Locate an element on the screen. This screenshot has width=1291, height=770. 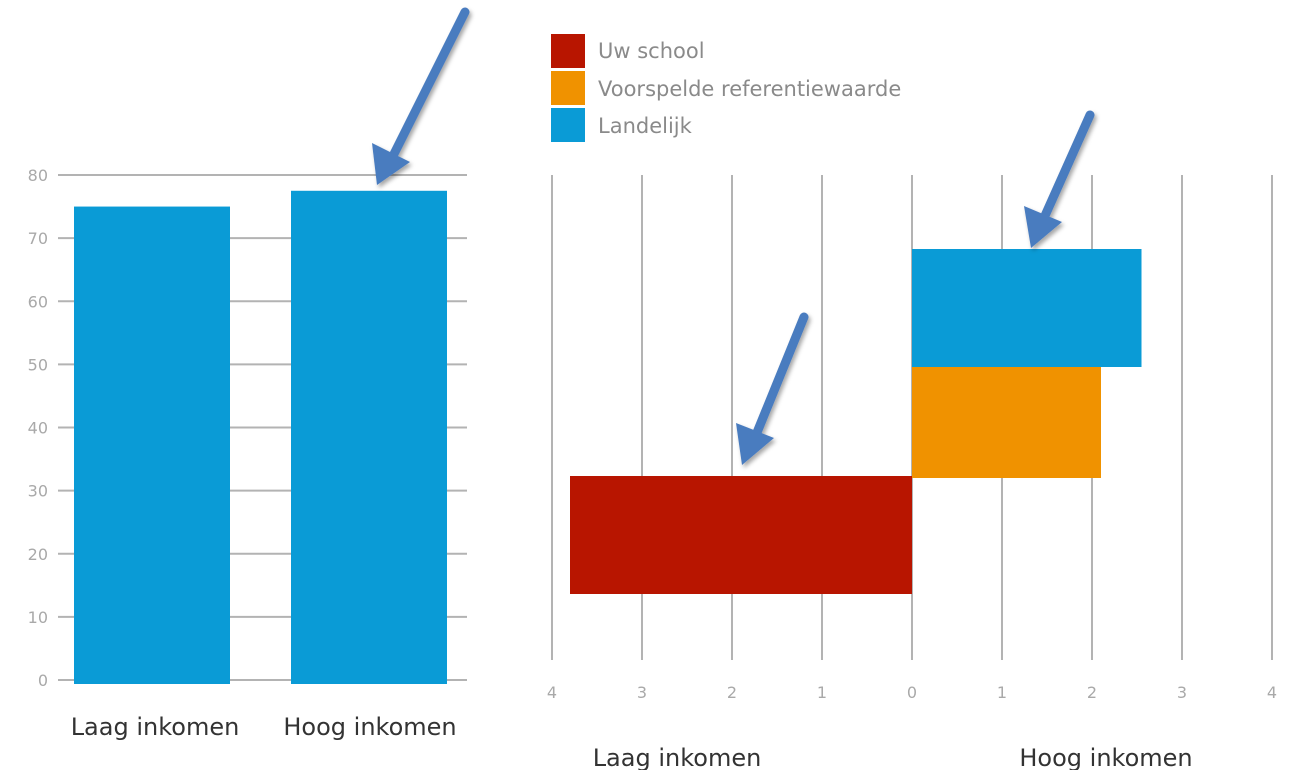
arrow-landelijk-bar is located at coordinates (1059, 179).